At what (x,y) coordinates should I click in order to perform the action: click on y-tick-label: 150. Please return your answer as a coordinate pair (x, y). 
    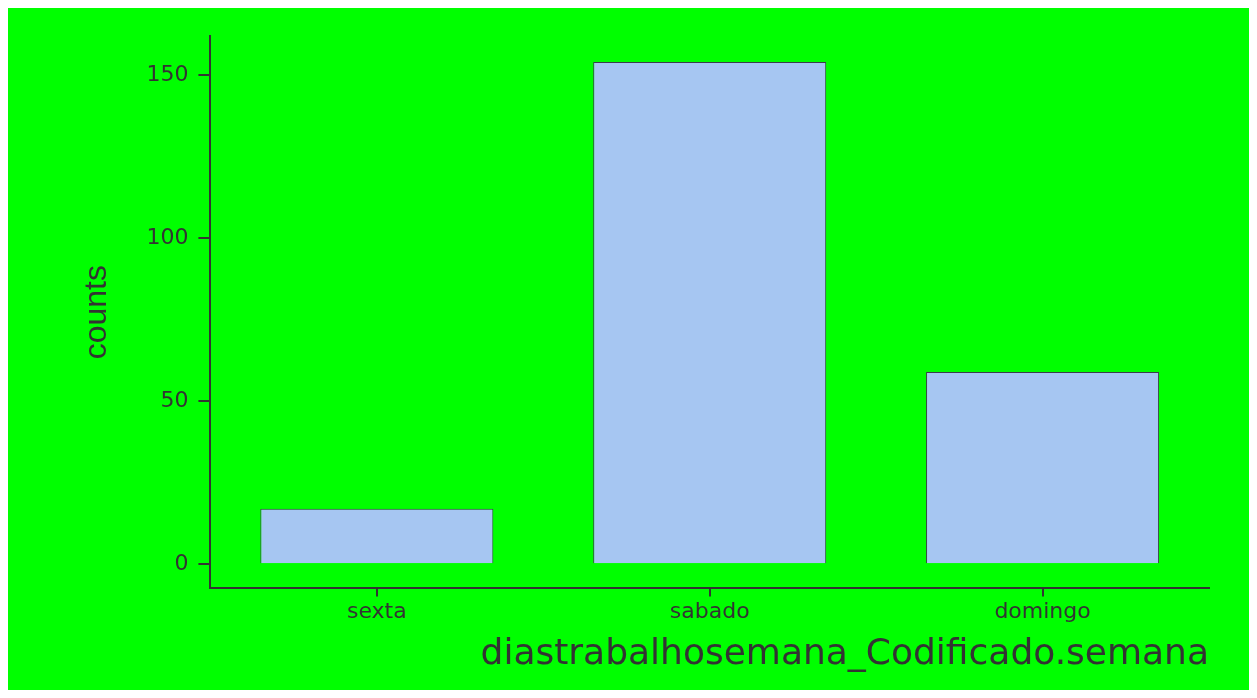
    Looking at the image, I should click on (167, 73).